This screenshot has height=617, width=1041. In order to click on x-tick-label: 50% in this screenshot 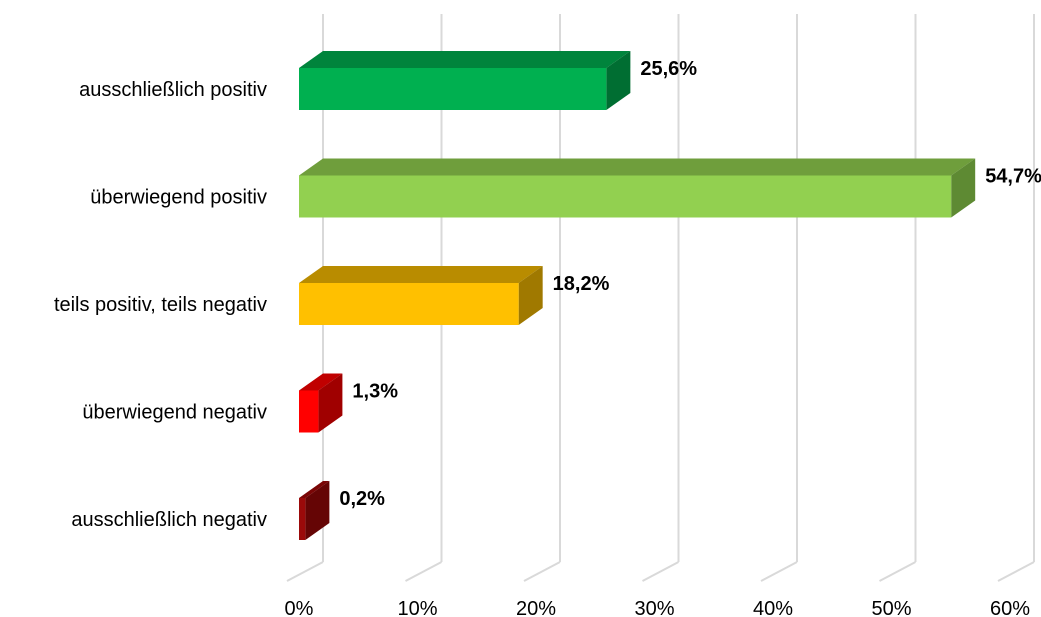, I will do `click(891, 607)`.